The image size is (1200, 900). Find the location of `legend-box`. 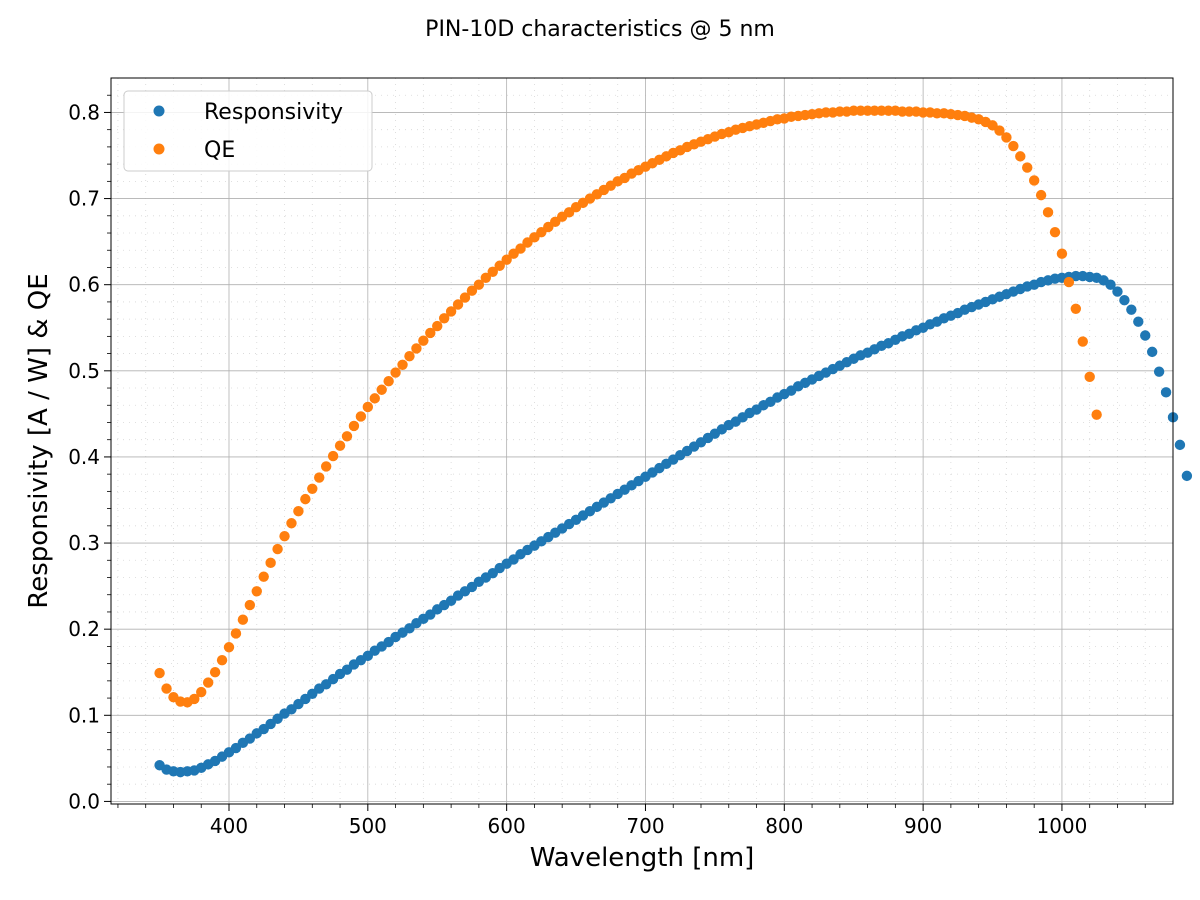

legend-box is located at coordinates (248, 131).